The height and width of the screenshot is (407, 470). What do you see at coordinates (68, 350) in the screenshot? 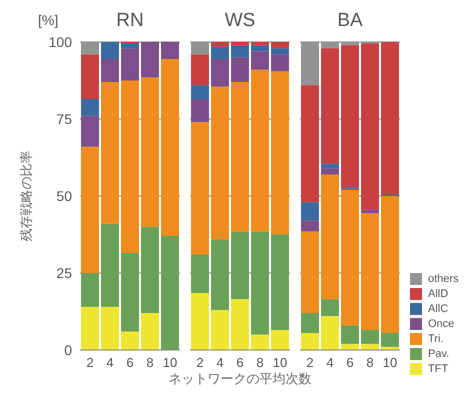
I see `y-tick-label: 0` at bounding box center [68, 350].